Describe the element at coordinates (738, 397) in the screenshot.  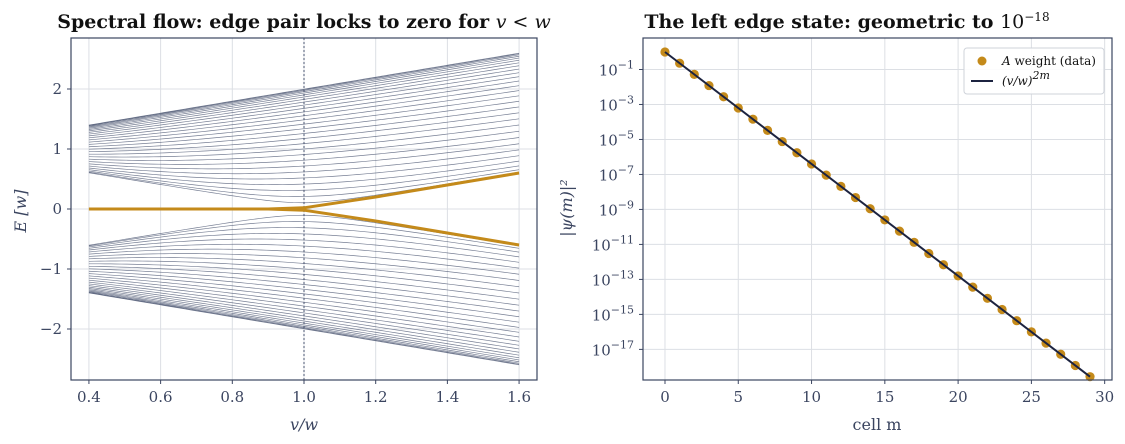
I see `right-x-tick-label: 5` at that location.